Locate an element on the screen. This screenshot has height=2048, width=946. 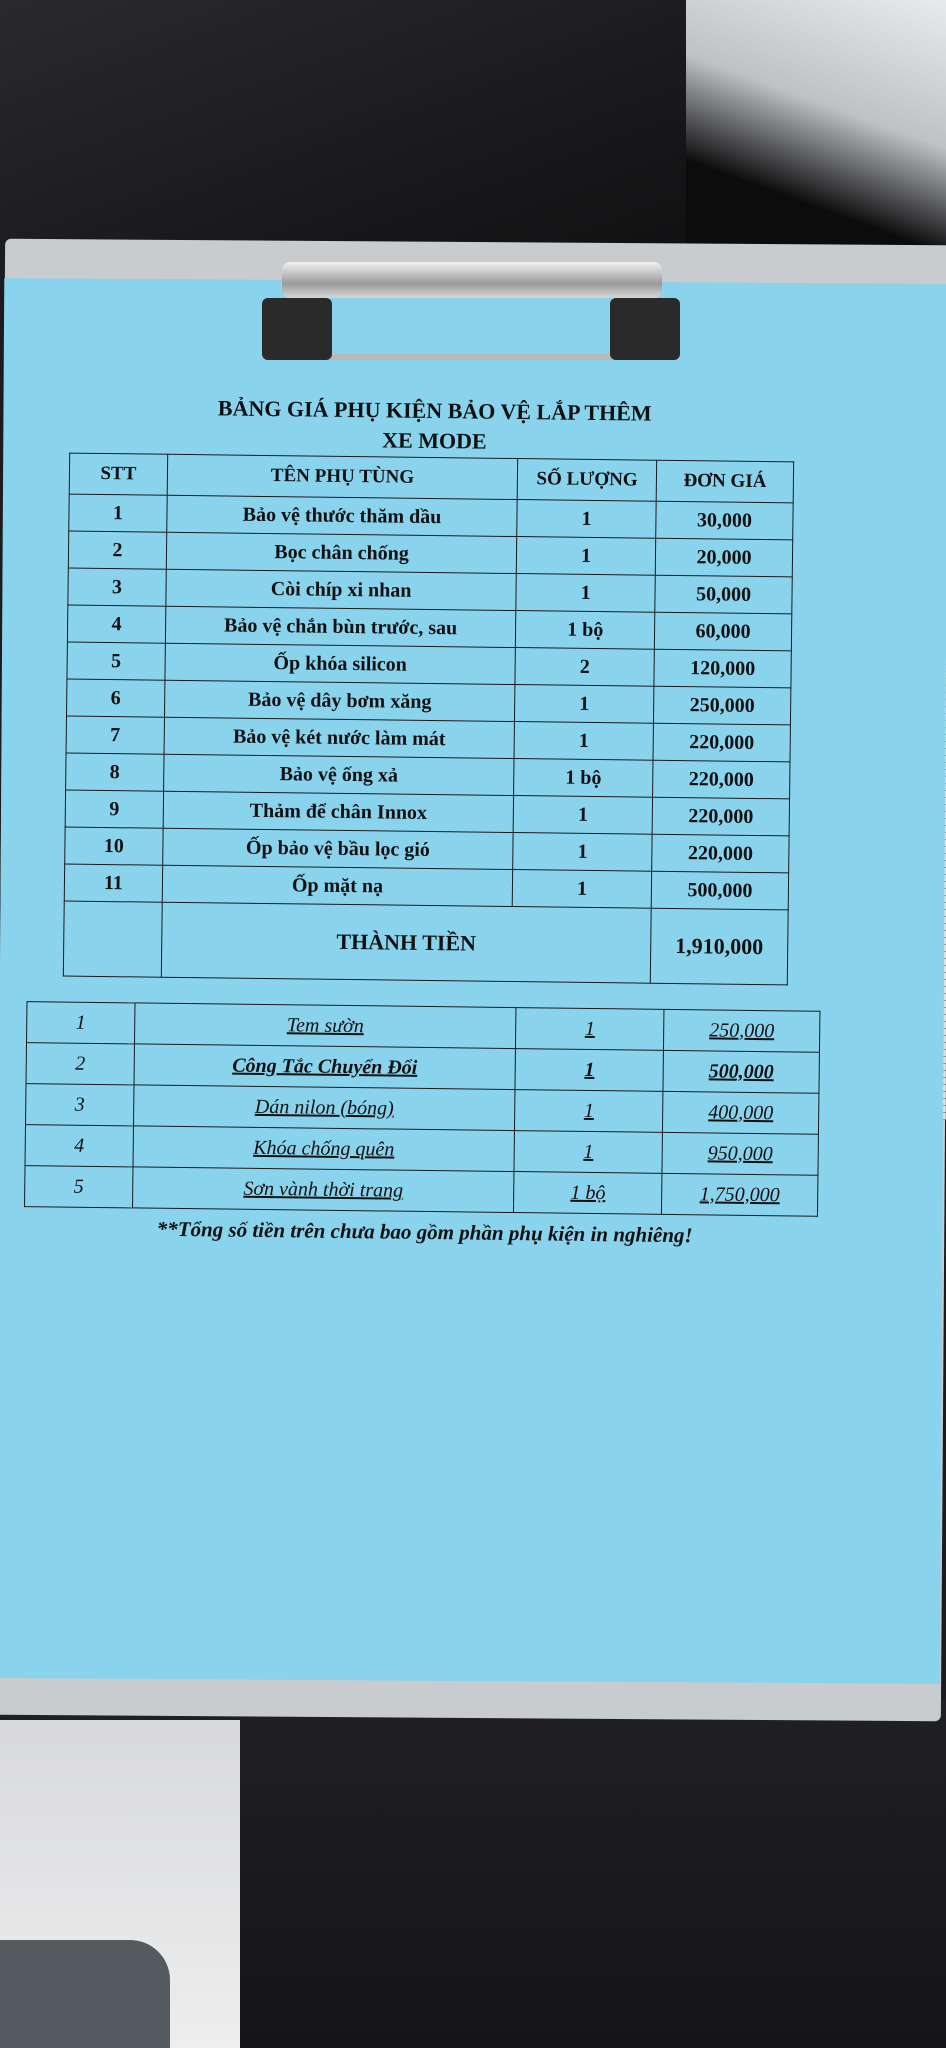
cell-price: 30,000 is located at coordinates (724, 520).